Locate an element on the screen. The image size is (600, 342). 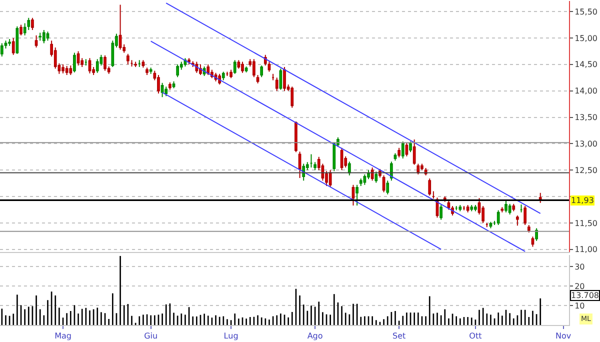
y-tick-label: 20 is located at coordinates (579, 286).